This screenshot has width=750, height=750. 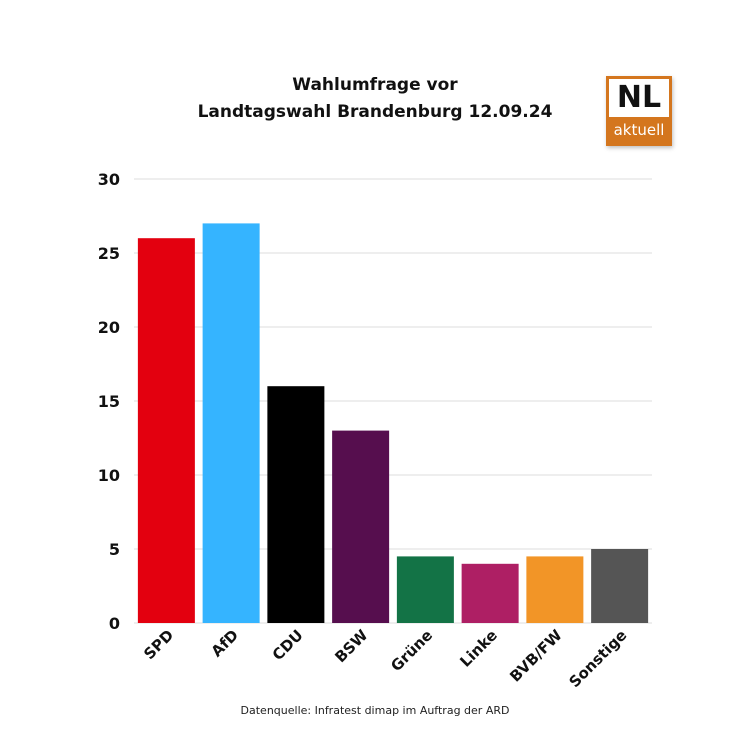 I want to click on bar-sonstige, so click(x=620, y=586).